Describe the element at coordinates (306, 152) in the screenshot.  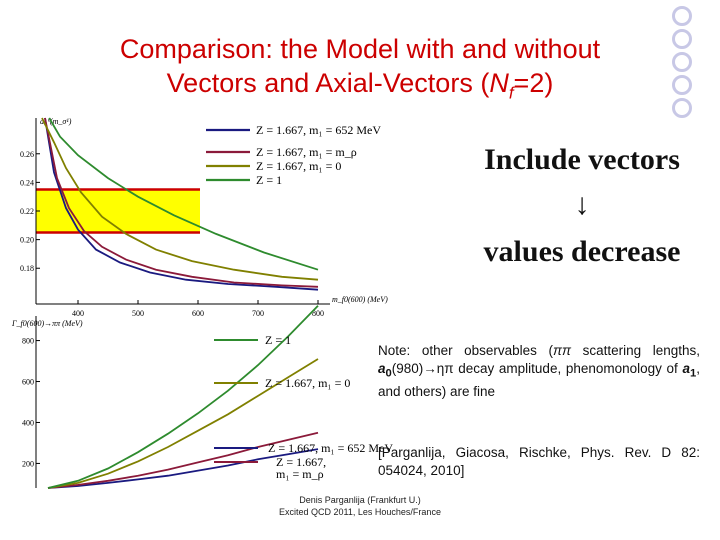
I see `legend-label: Z = 1.667, m₁ = m_ρ` at that location.